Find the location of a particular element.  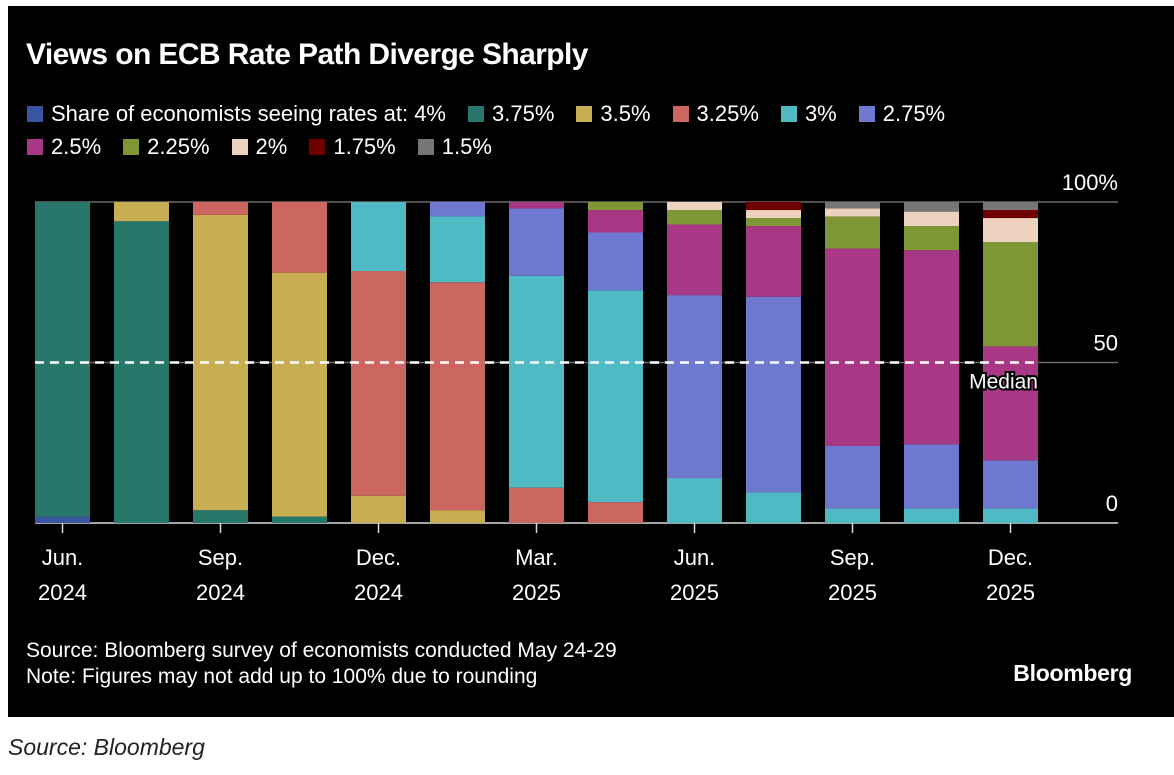

legend-row-2: 2.5% 2.25% 2% 1.75% 1.5% is located at coordinates (270, 147).